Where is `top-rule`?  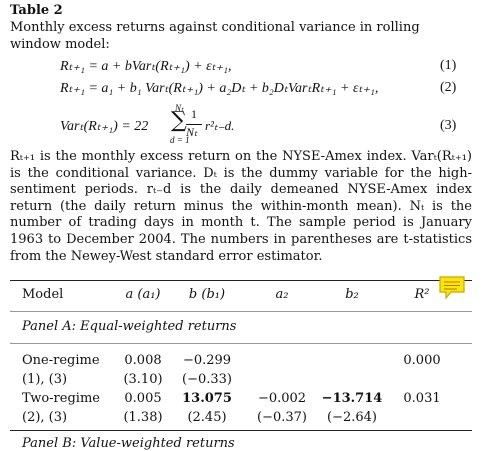 top-rule is located at coordinates (241, 280).